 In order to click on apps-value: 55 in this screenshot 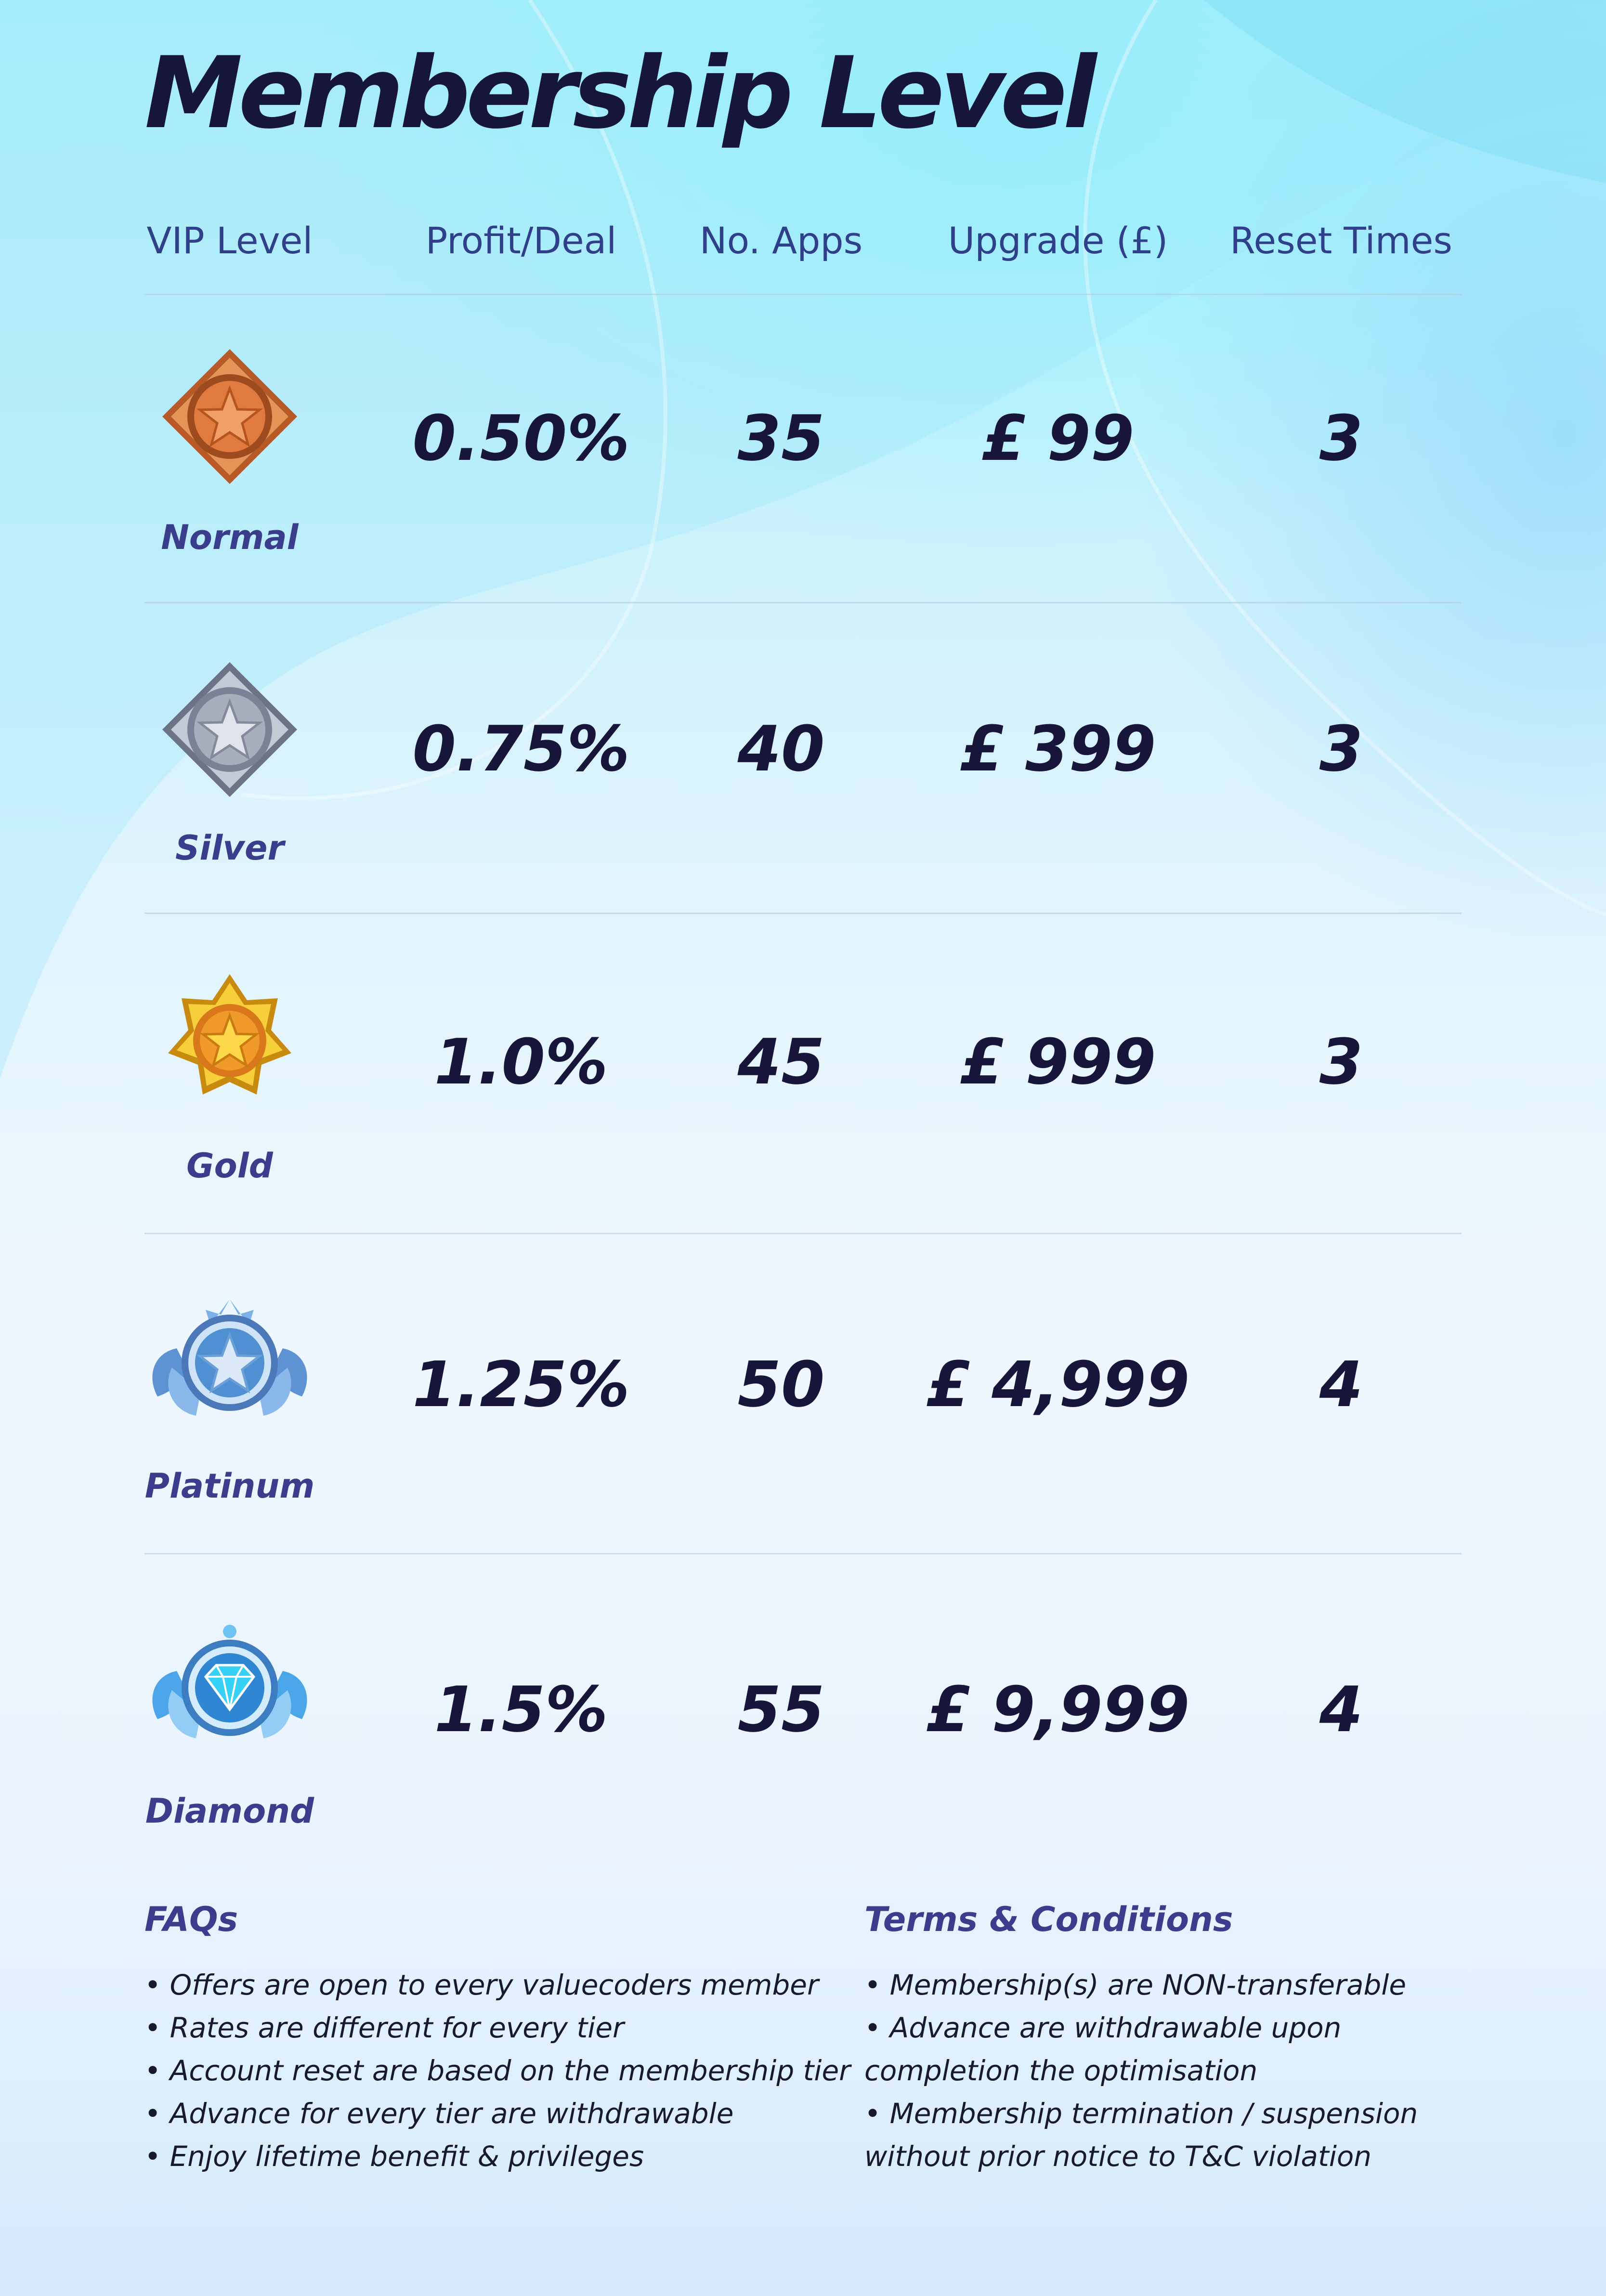, I will do `click(781, 1709)`.